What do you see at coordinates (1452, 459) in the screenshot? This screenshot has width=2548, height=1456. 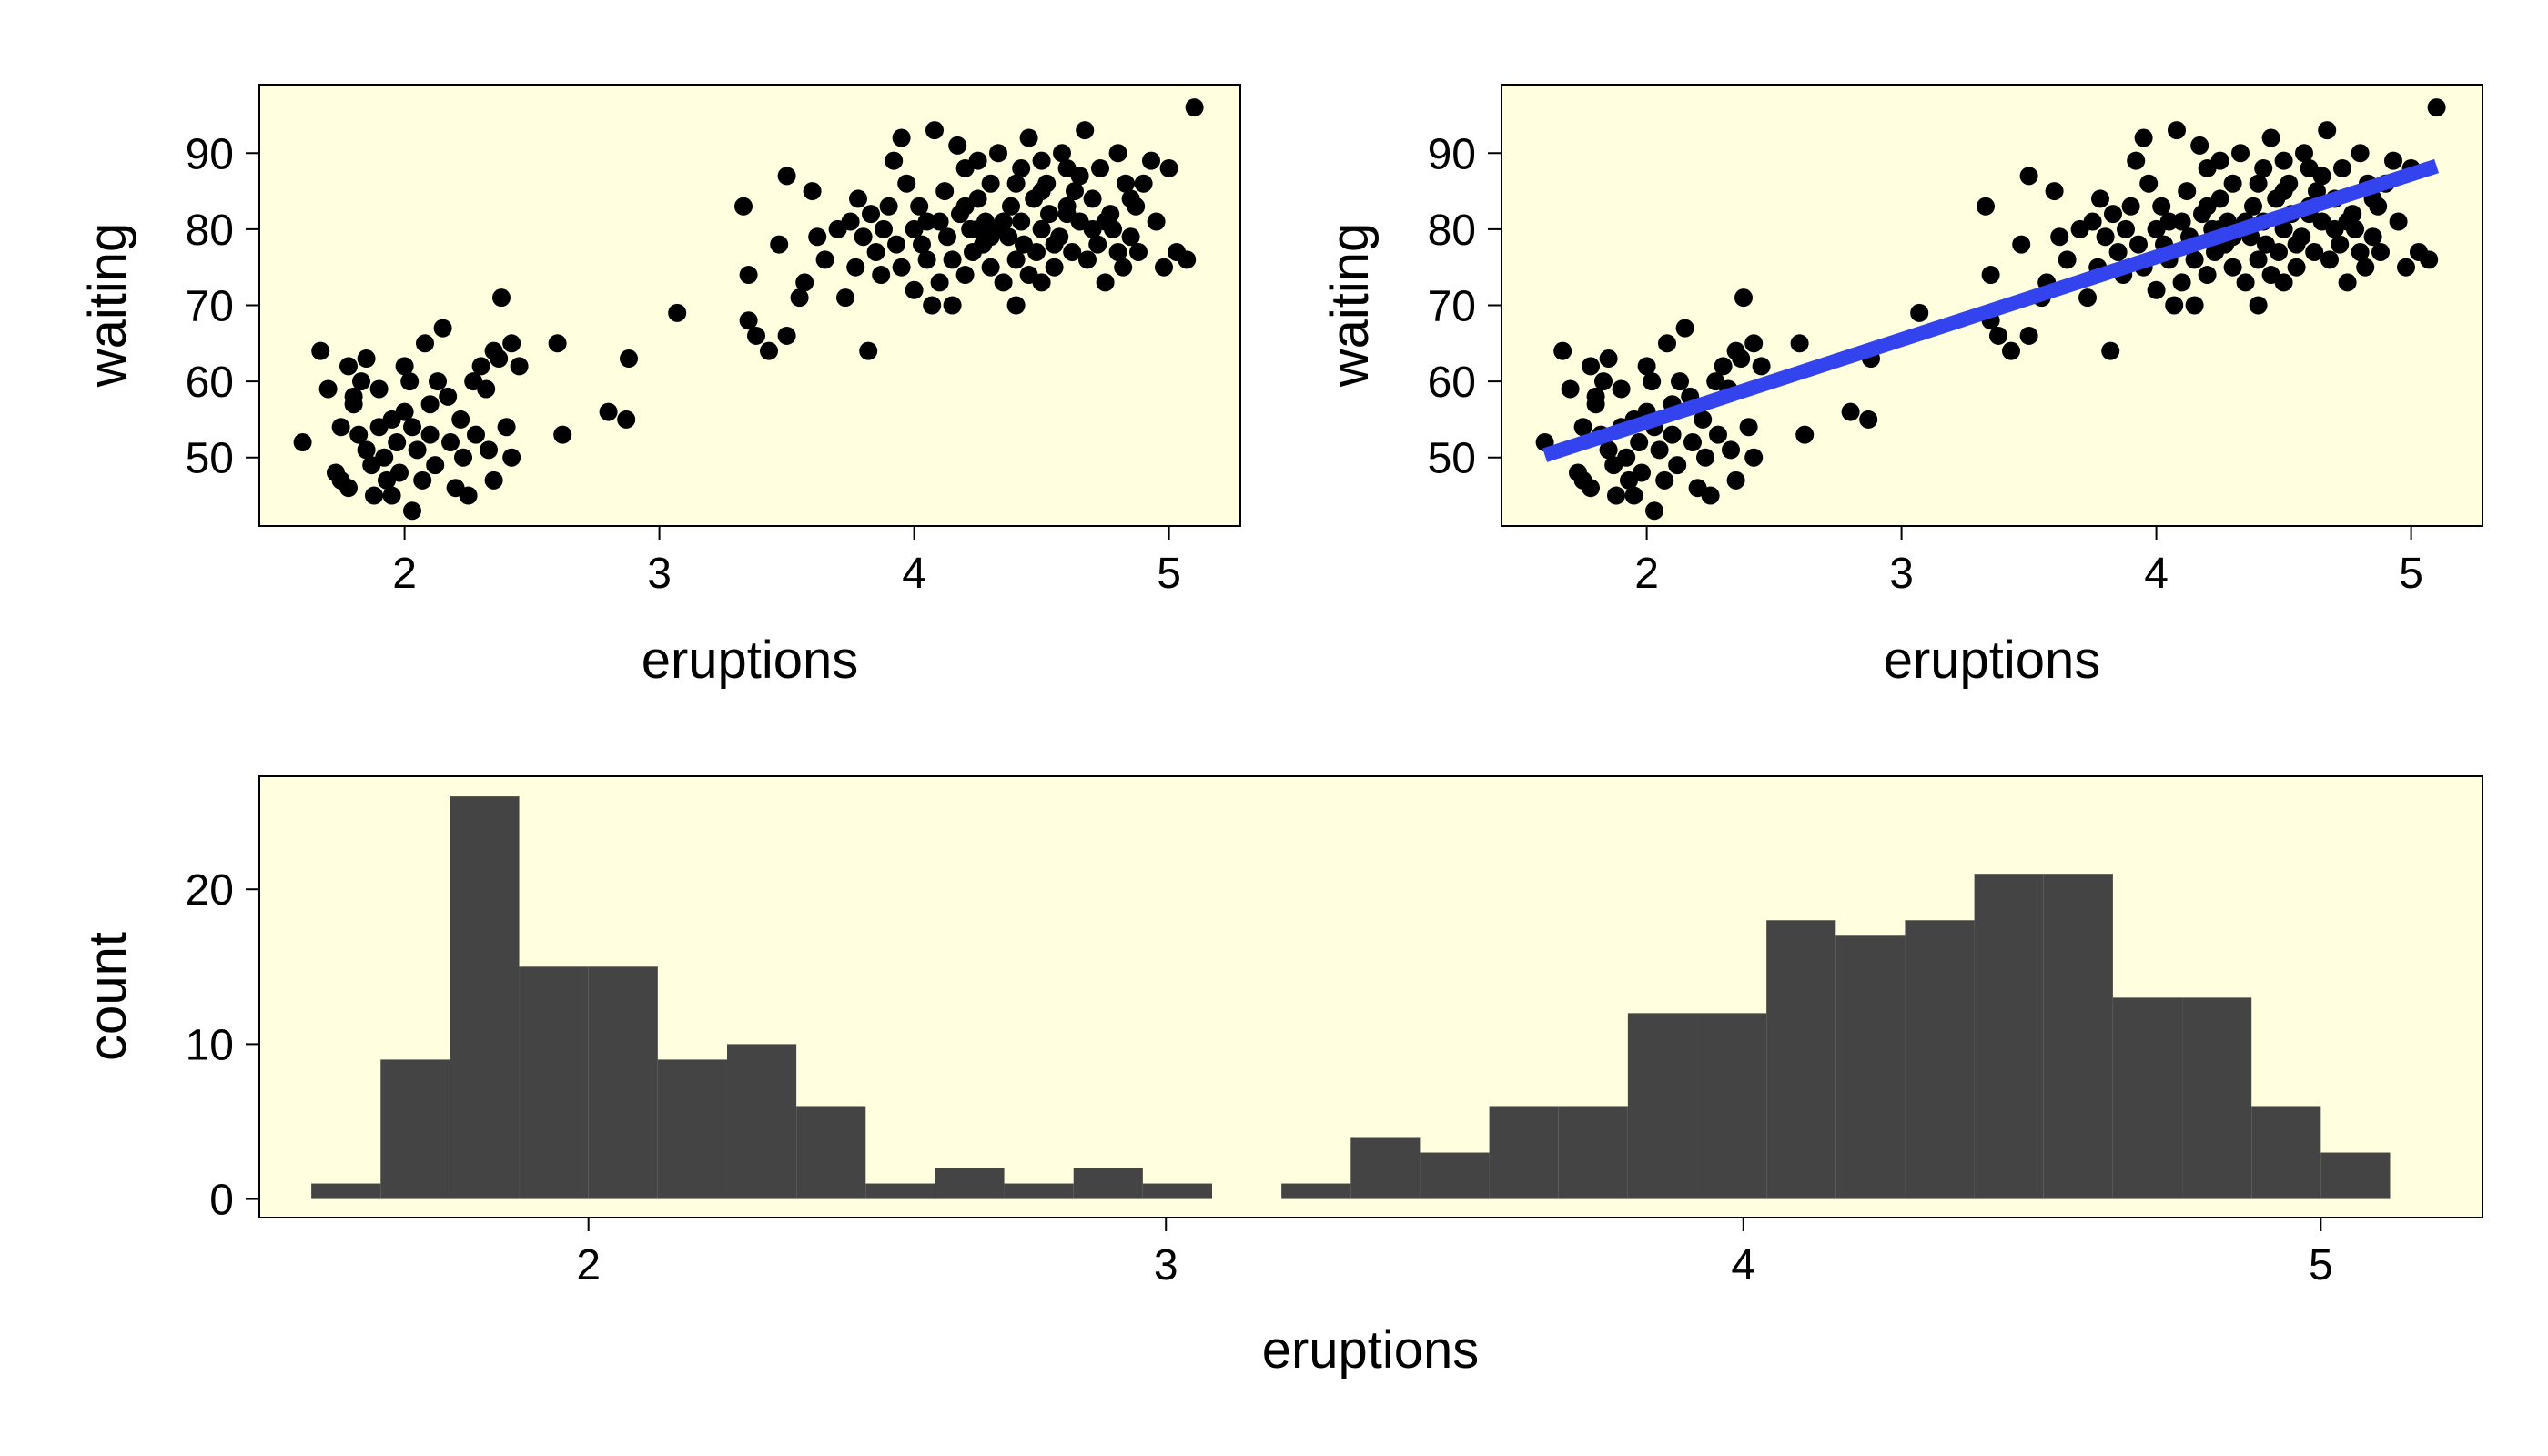 I see `y-tick-label: 50` at bounding box center [1452, 459].